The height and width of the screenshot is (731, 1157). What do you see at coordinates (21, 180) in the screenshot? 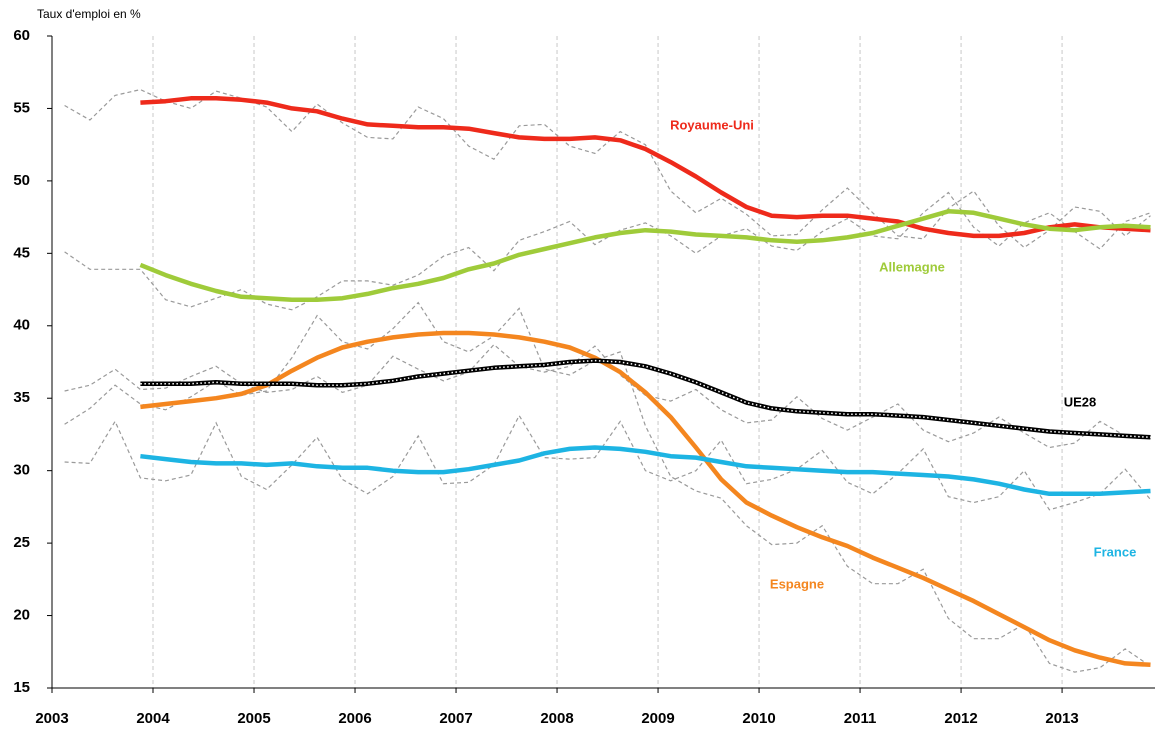
I see `y-tick-label: 50` at bounding box center [21, 180].